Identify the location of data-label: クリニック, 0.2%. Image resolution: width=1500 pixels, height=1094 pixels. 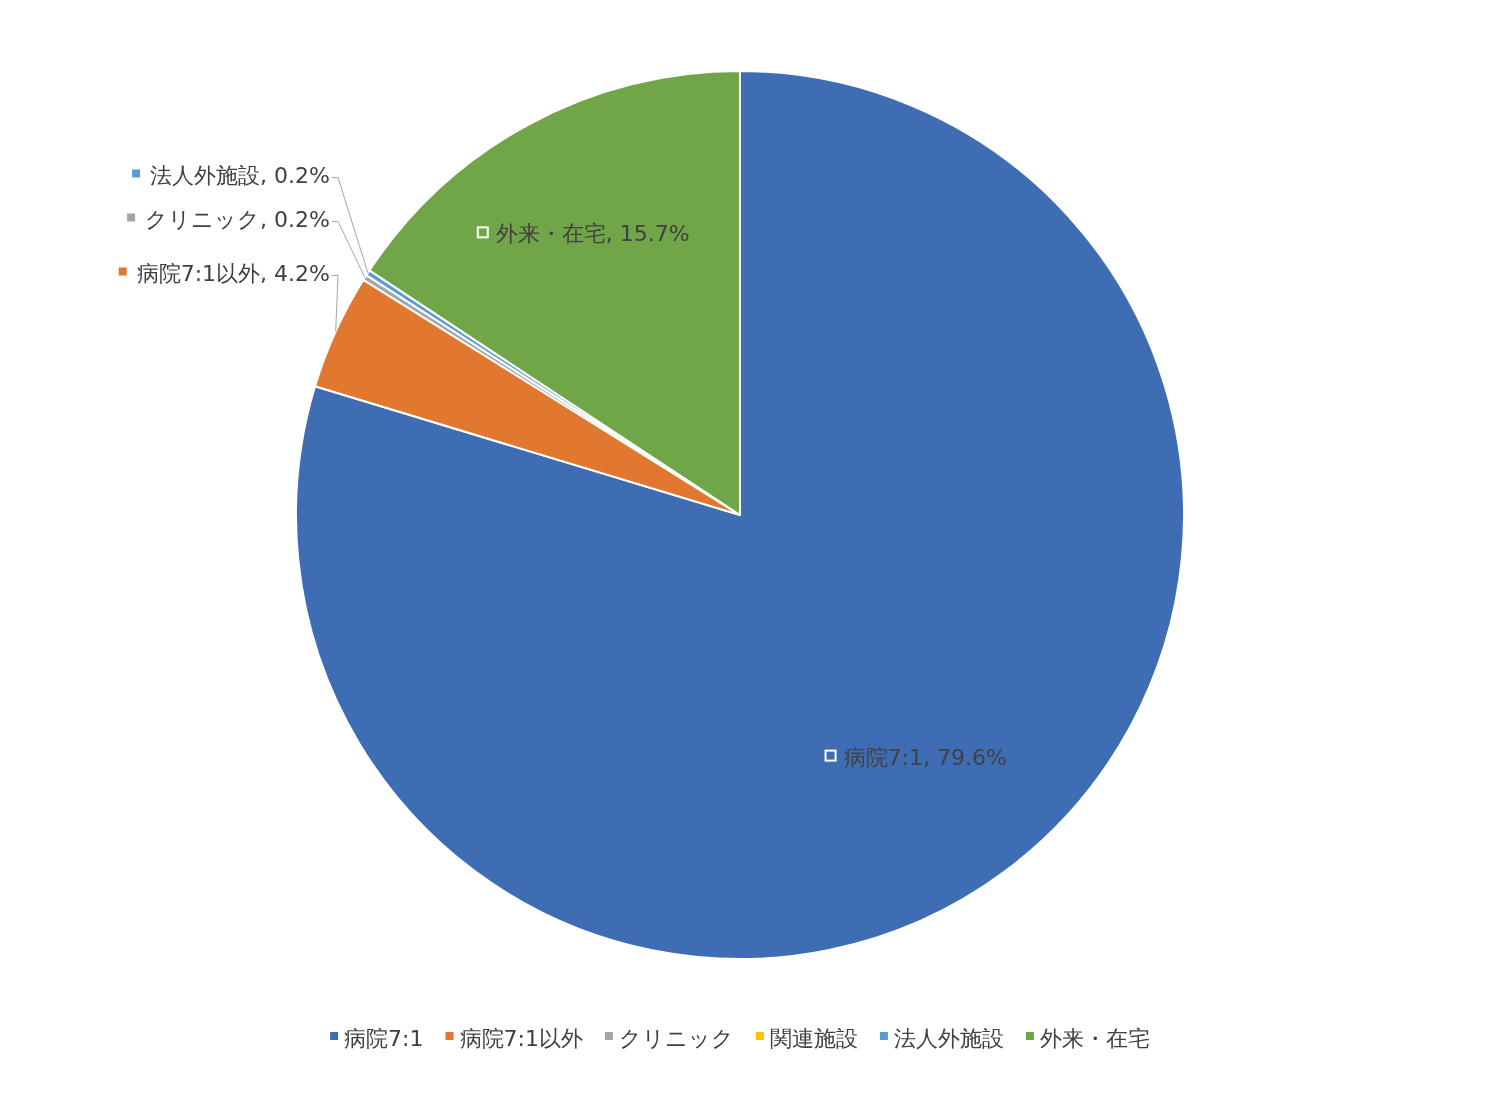
(237, 220).